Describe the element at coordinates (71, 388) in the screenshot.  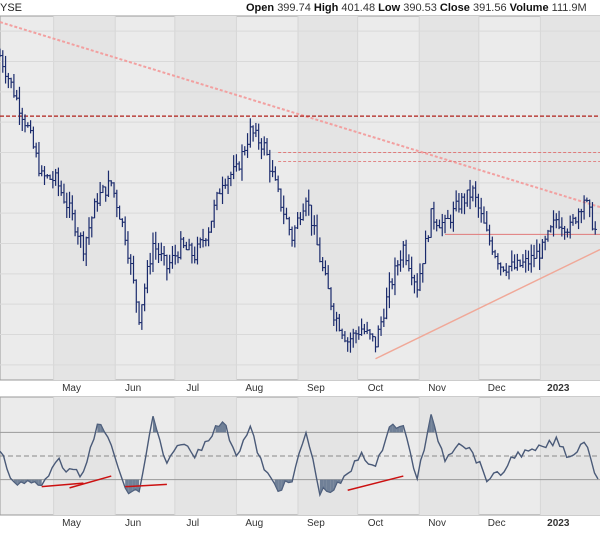
I see `price-x-tick-label: May` at that location.